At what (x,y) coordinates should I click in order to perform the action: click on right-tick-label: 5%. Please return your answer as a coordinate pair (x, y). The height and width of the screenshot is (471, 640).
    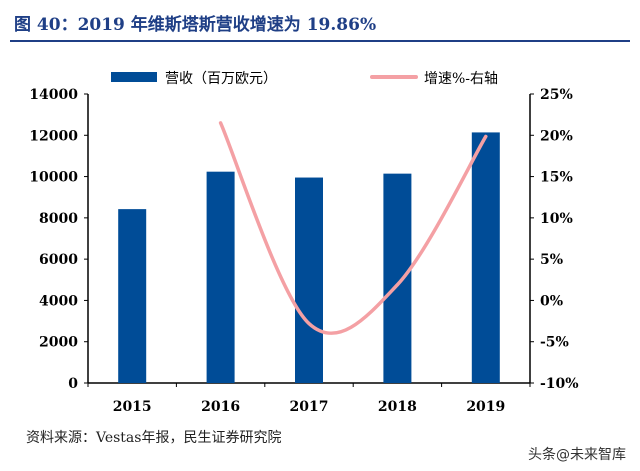
    Looking at the image, I should click on (551, 260).